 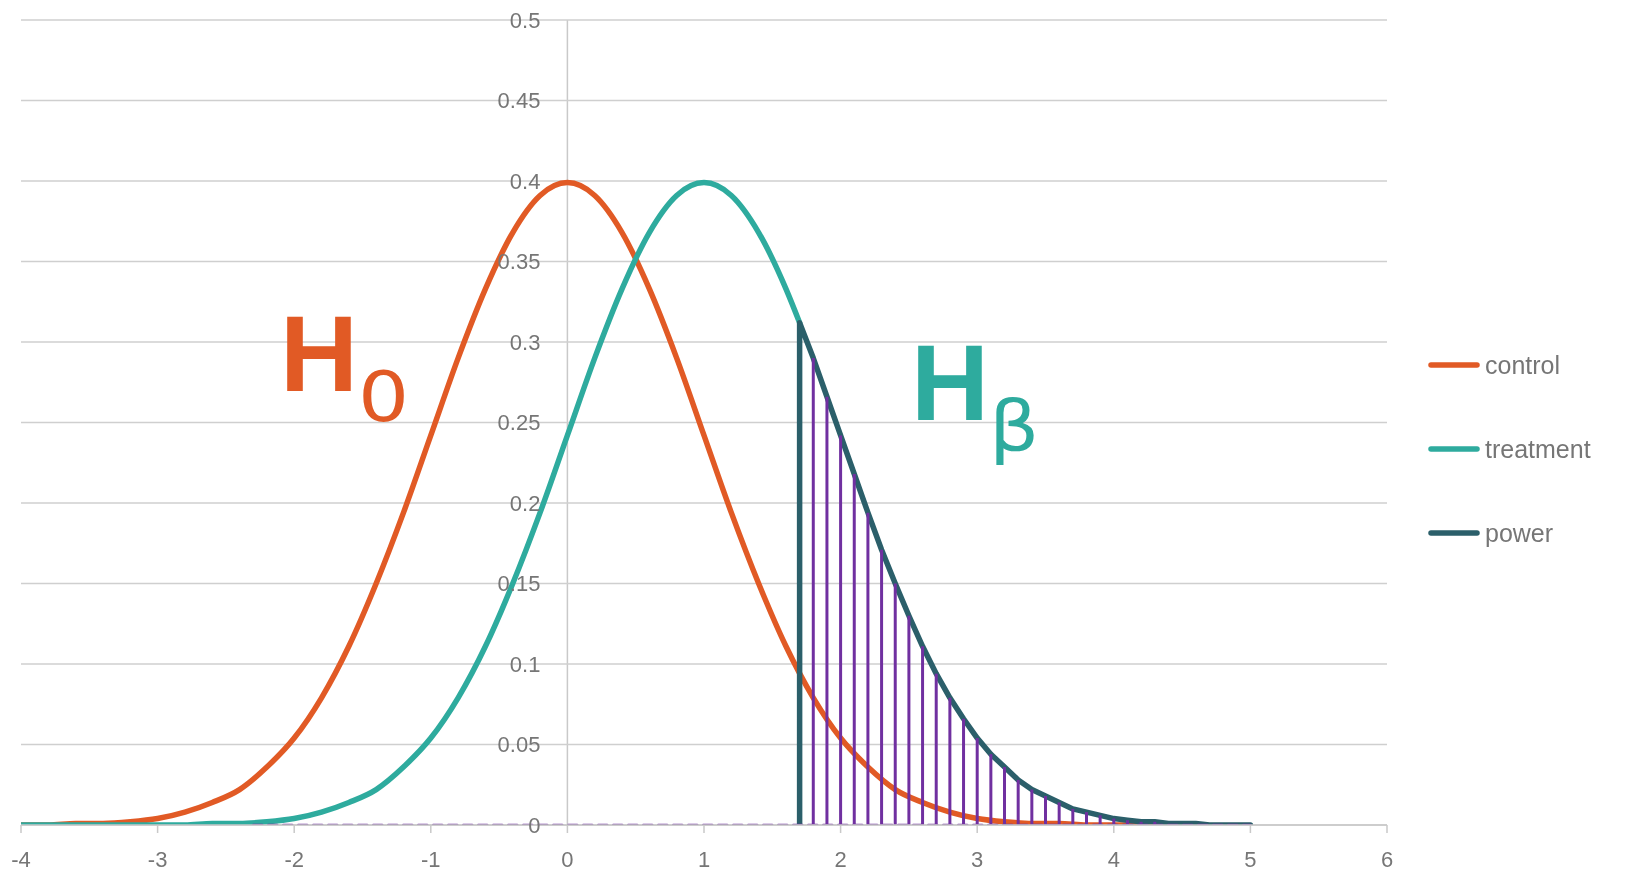 What do you see at coordinates (519, 744) in the screenshot?
I see `y-tick-label: 0.05` at bounding box center [519, 744].